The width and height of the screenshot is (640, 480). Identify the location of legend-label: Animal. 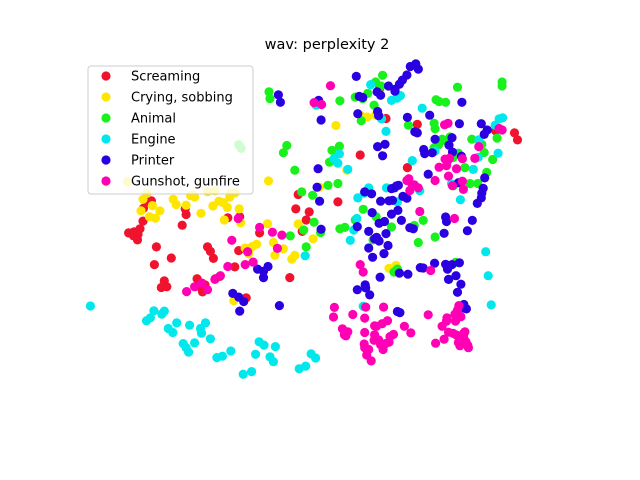
(153, 119).